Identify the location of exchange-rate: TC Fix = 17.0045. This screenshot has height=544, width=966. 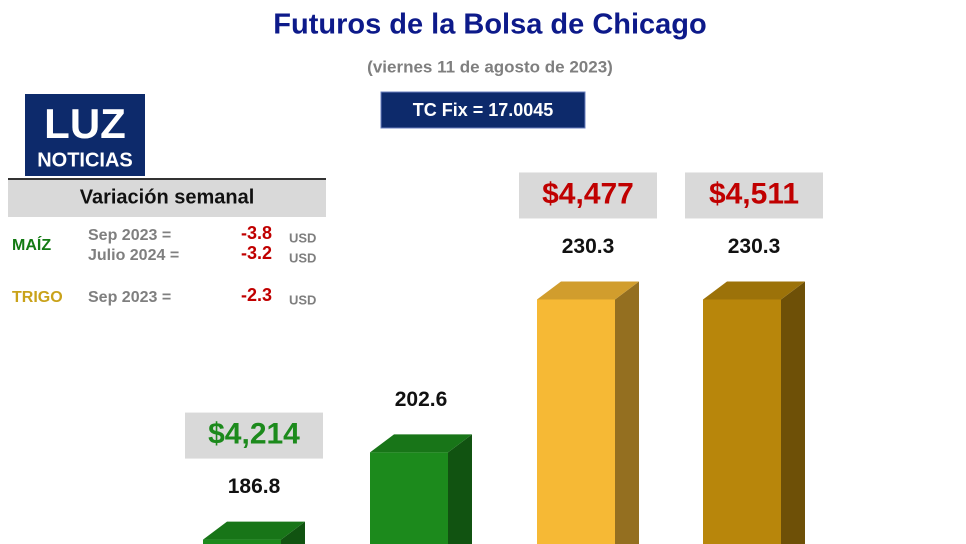
(483, 110).